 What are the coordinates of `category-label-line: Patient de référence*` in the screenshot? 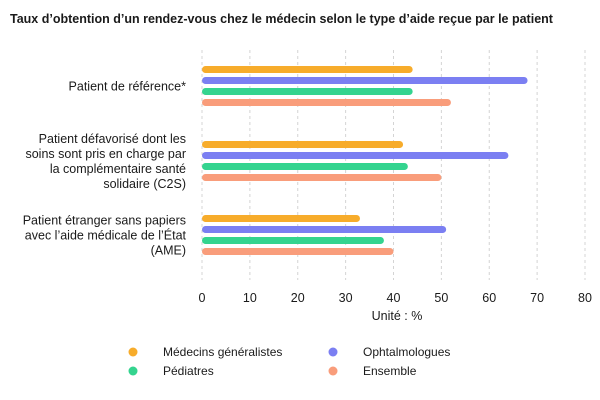 It's located at (128, 87).